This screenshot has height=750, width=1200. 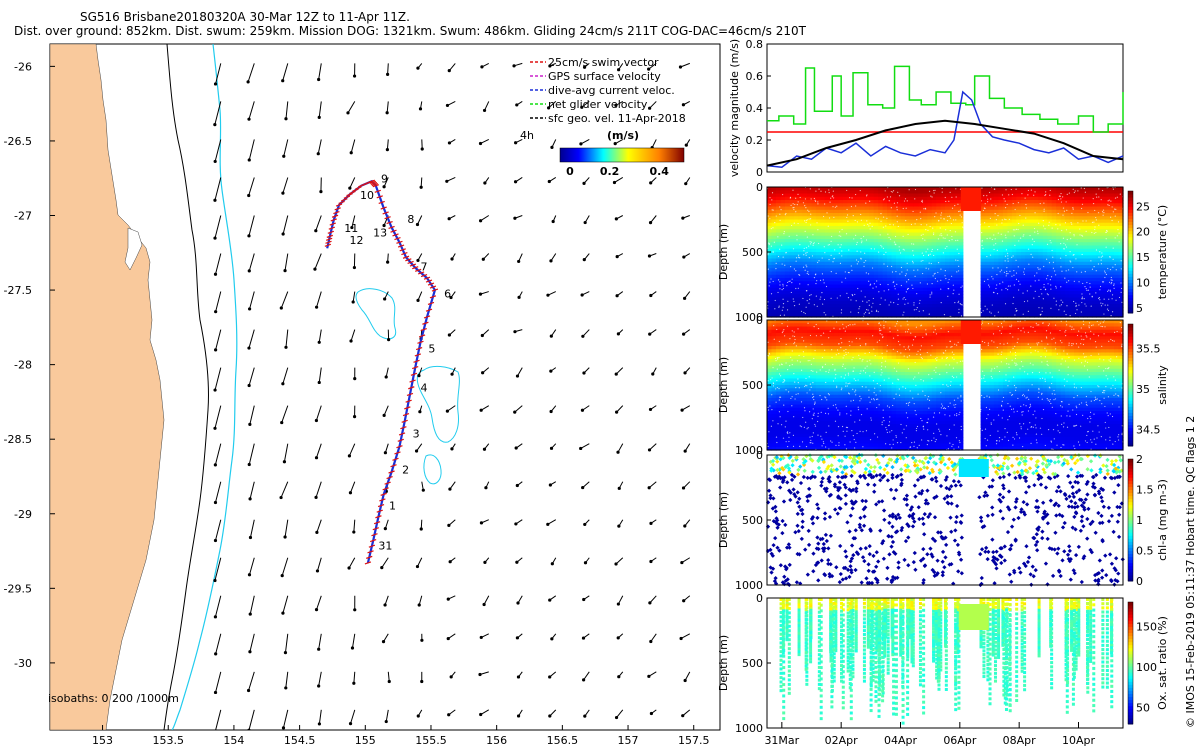 I want to click on sfc-geo-vector, so click(x=387, y=107).